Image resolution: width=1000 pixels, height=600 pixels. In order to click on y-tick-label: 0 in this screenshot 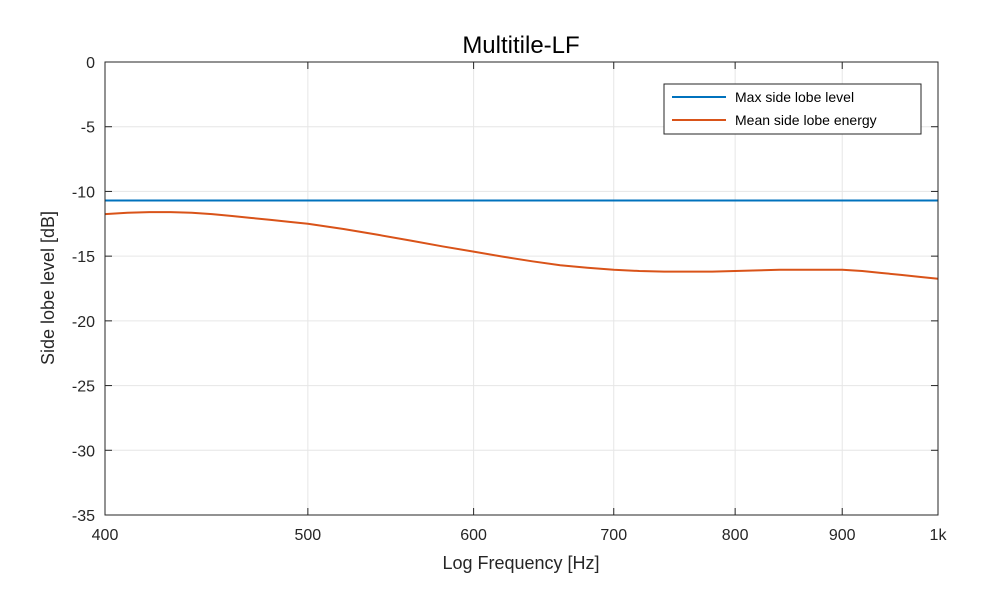, I will do `click(90, 63)`.